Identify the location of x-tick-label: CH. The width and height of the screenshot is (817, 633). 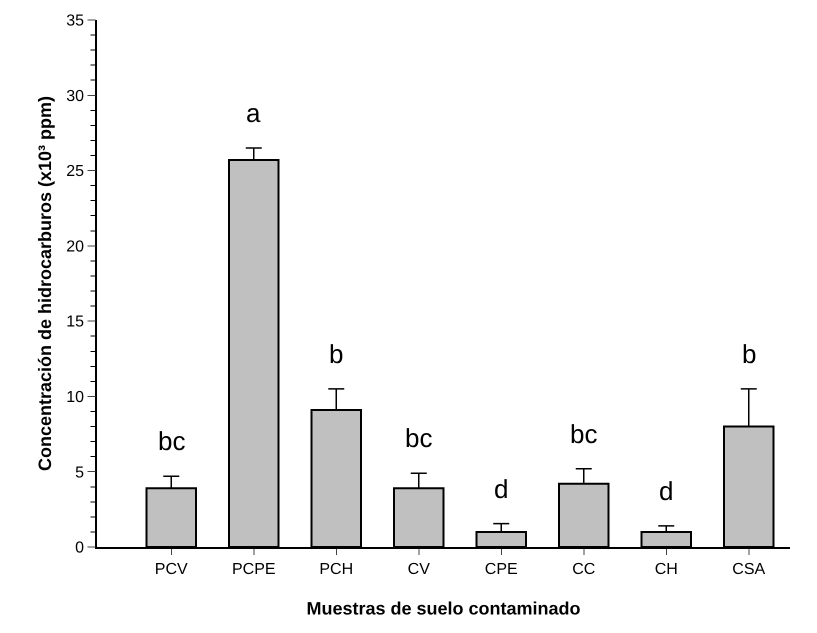
(666, 569).